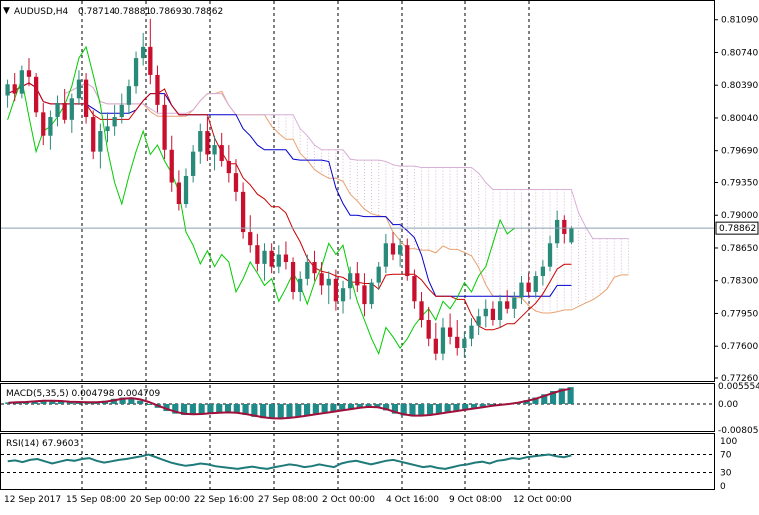 The image size is (759, 515). I want to click on macd-signal-line, so click(289, 403).